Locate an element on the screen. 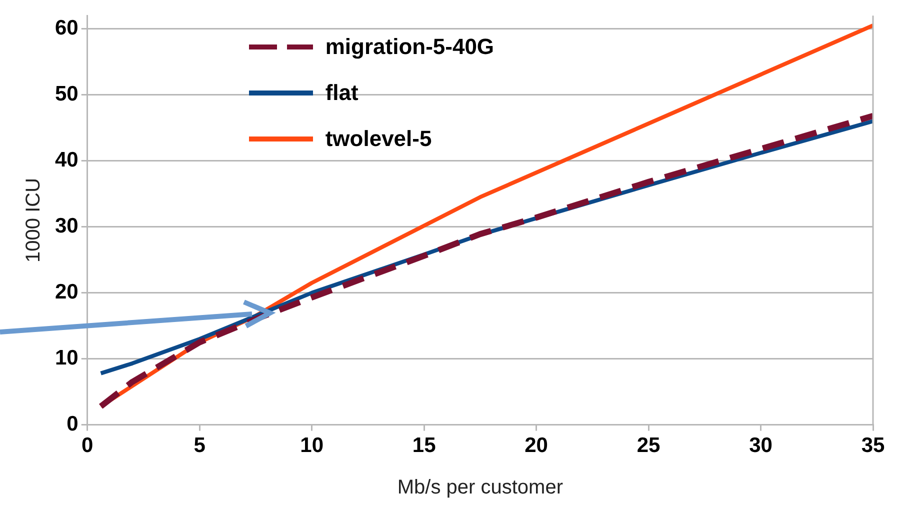 The width and height of the screenshot is (899, 512). y-tick-label: 40 is located at coordinates (66, 160).